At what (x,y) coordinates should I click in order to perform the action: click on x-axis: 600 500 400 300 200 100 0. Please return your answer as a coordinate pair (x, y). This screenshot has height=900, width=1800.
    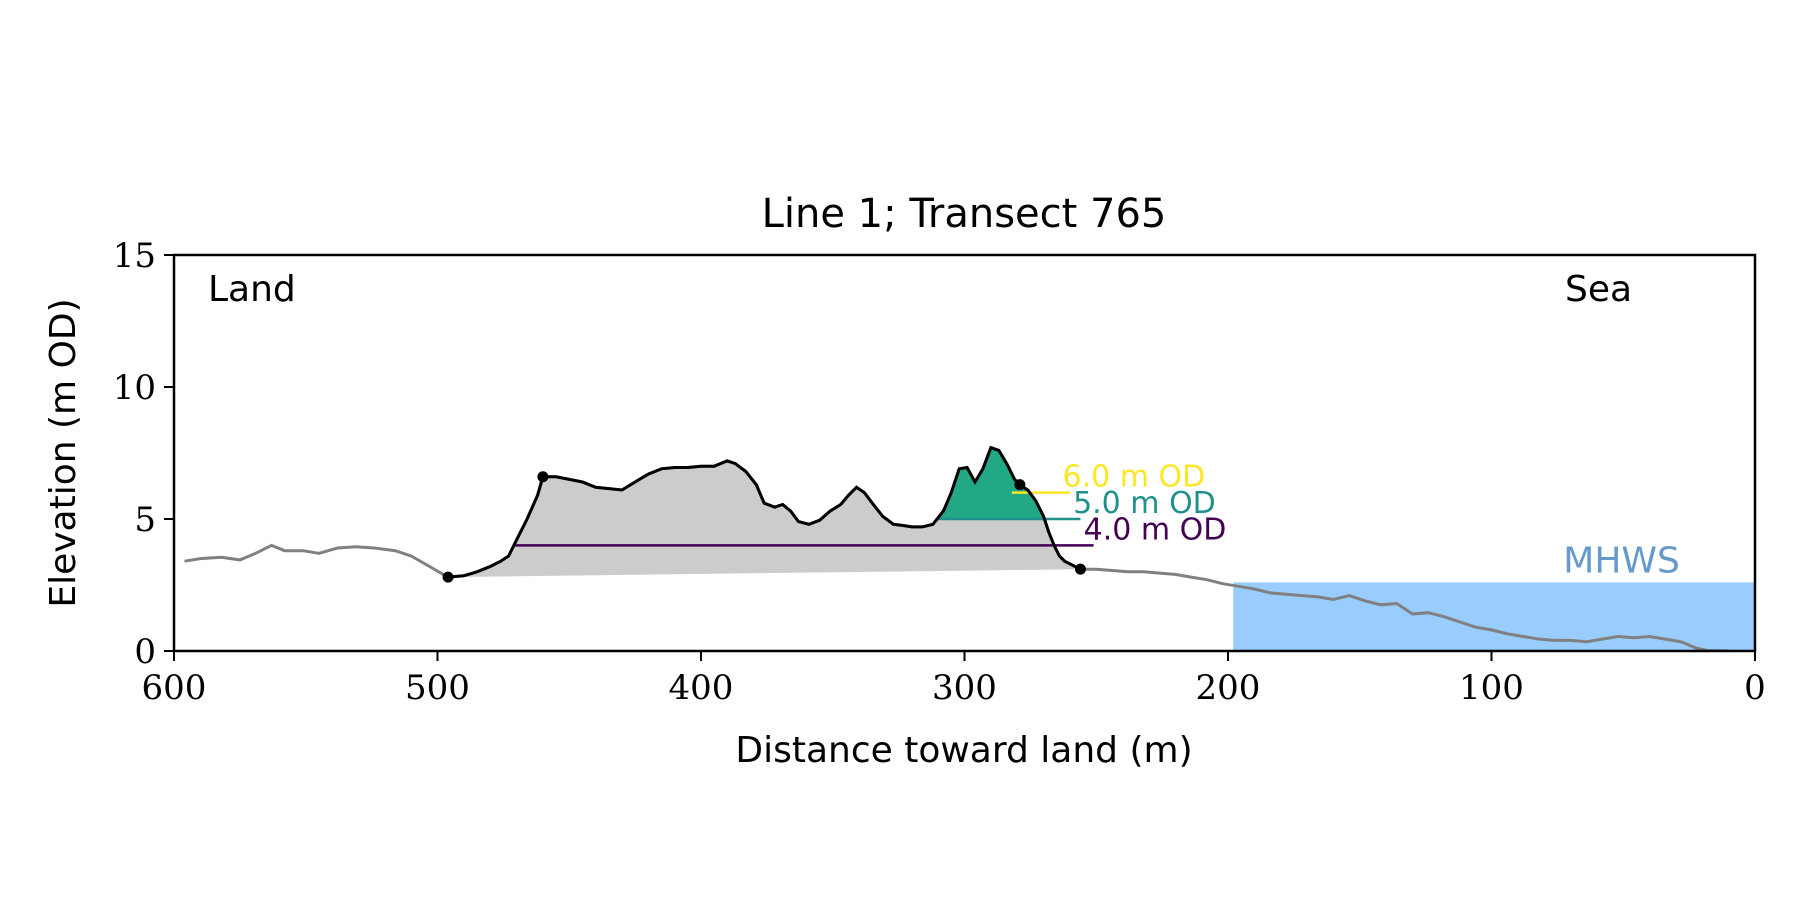
    Looking at the image, I should click on (954, 679).